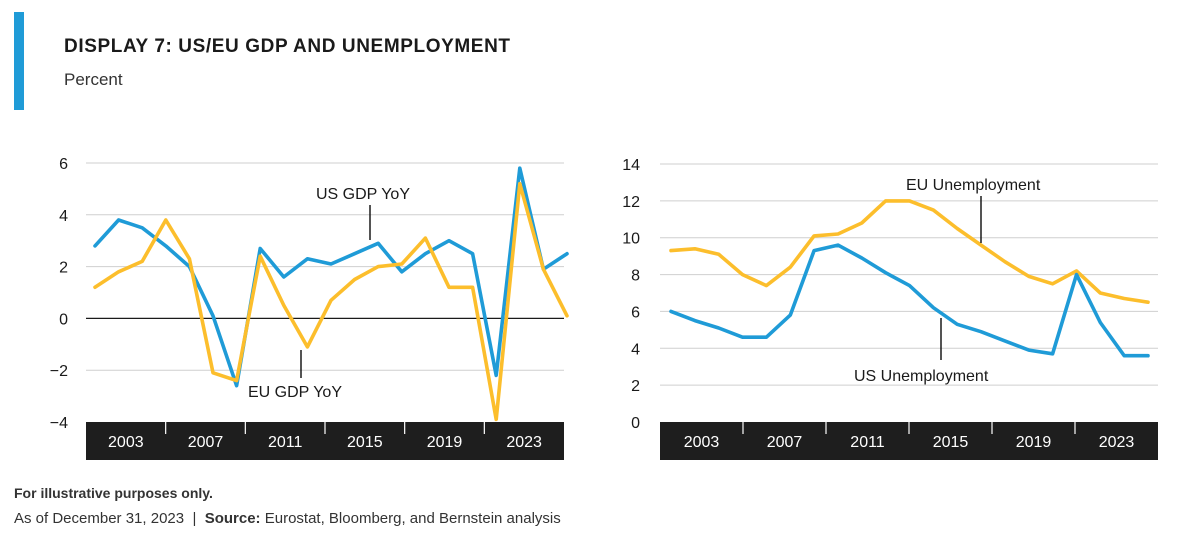  Describe the element at coordinates (232, 518) in the screenshot. I see `source-label: Source:` at that location.